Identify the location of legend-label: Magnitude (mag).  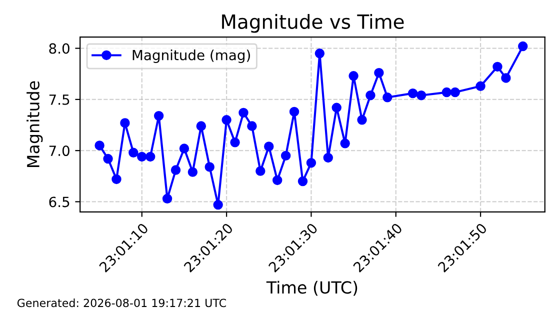
(191, 56).